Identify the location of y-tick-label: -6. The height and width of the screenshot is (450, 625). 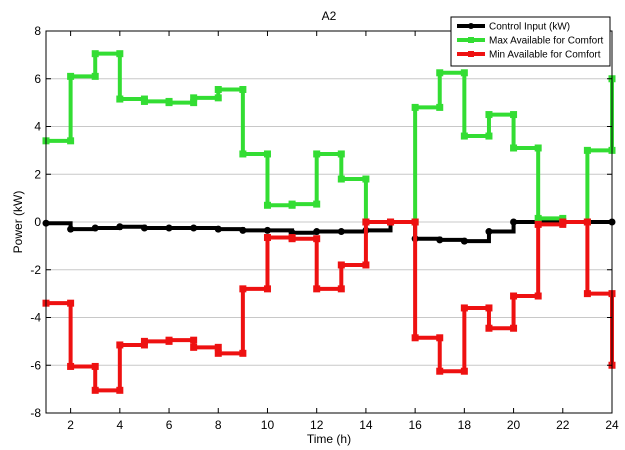
(35, 365).